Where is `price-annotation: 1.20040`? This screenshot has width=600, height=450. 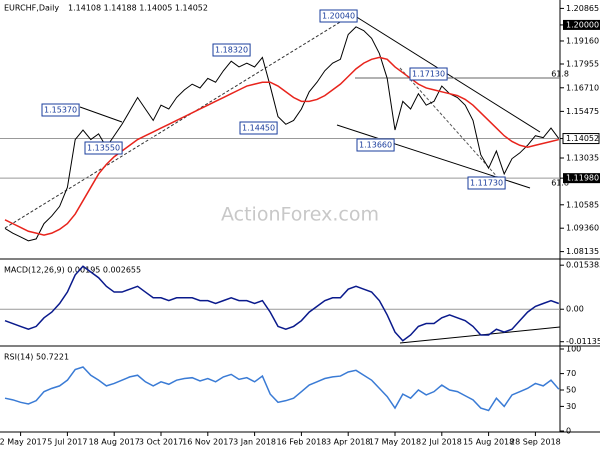
price-annotation: 1.20040 is located at coordinates (338, 16).